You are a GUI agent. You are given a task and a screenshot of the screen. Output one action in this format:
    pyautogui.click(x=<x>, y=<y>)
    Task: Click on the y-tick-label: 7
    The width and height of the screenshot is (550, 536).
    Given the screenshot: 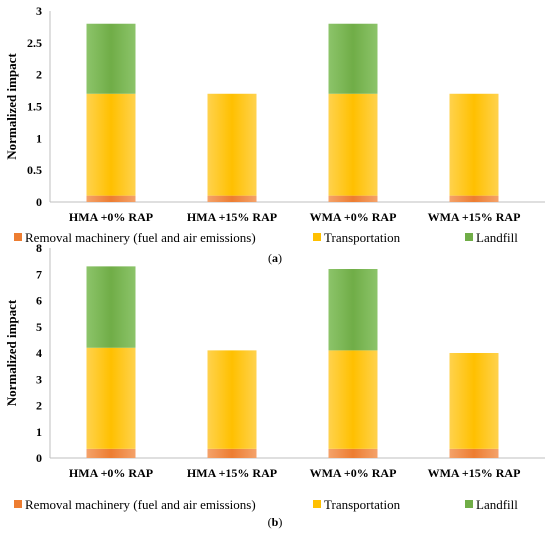 What is the action you would take?
    pyautogui.click(x=39, y=274)
    